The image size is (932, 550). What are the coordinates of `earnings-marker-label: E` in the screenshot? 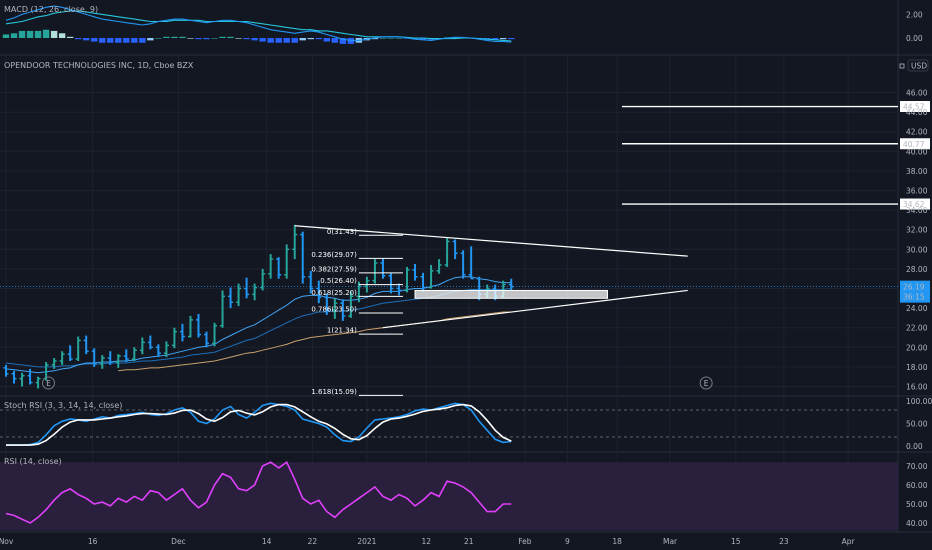 It's located at (706, 383).